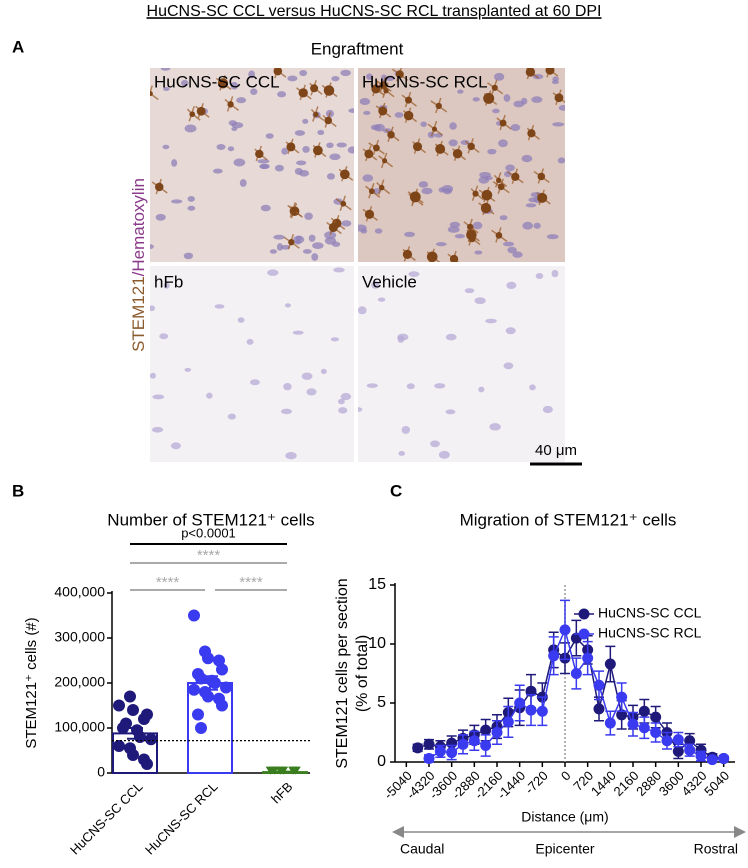 Image resolution: width=748 pixels, height=868 pixels. What do you see at coordinates (362, 673) in the screenshot?
I see `y-axis-label: (% of total)` at bounding box center [362, 673].